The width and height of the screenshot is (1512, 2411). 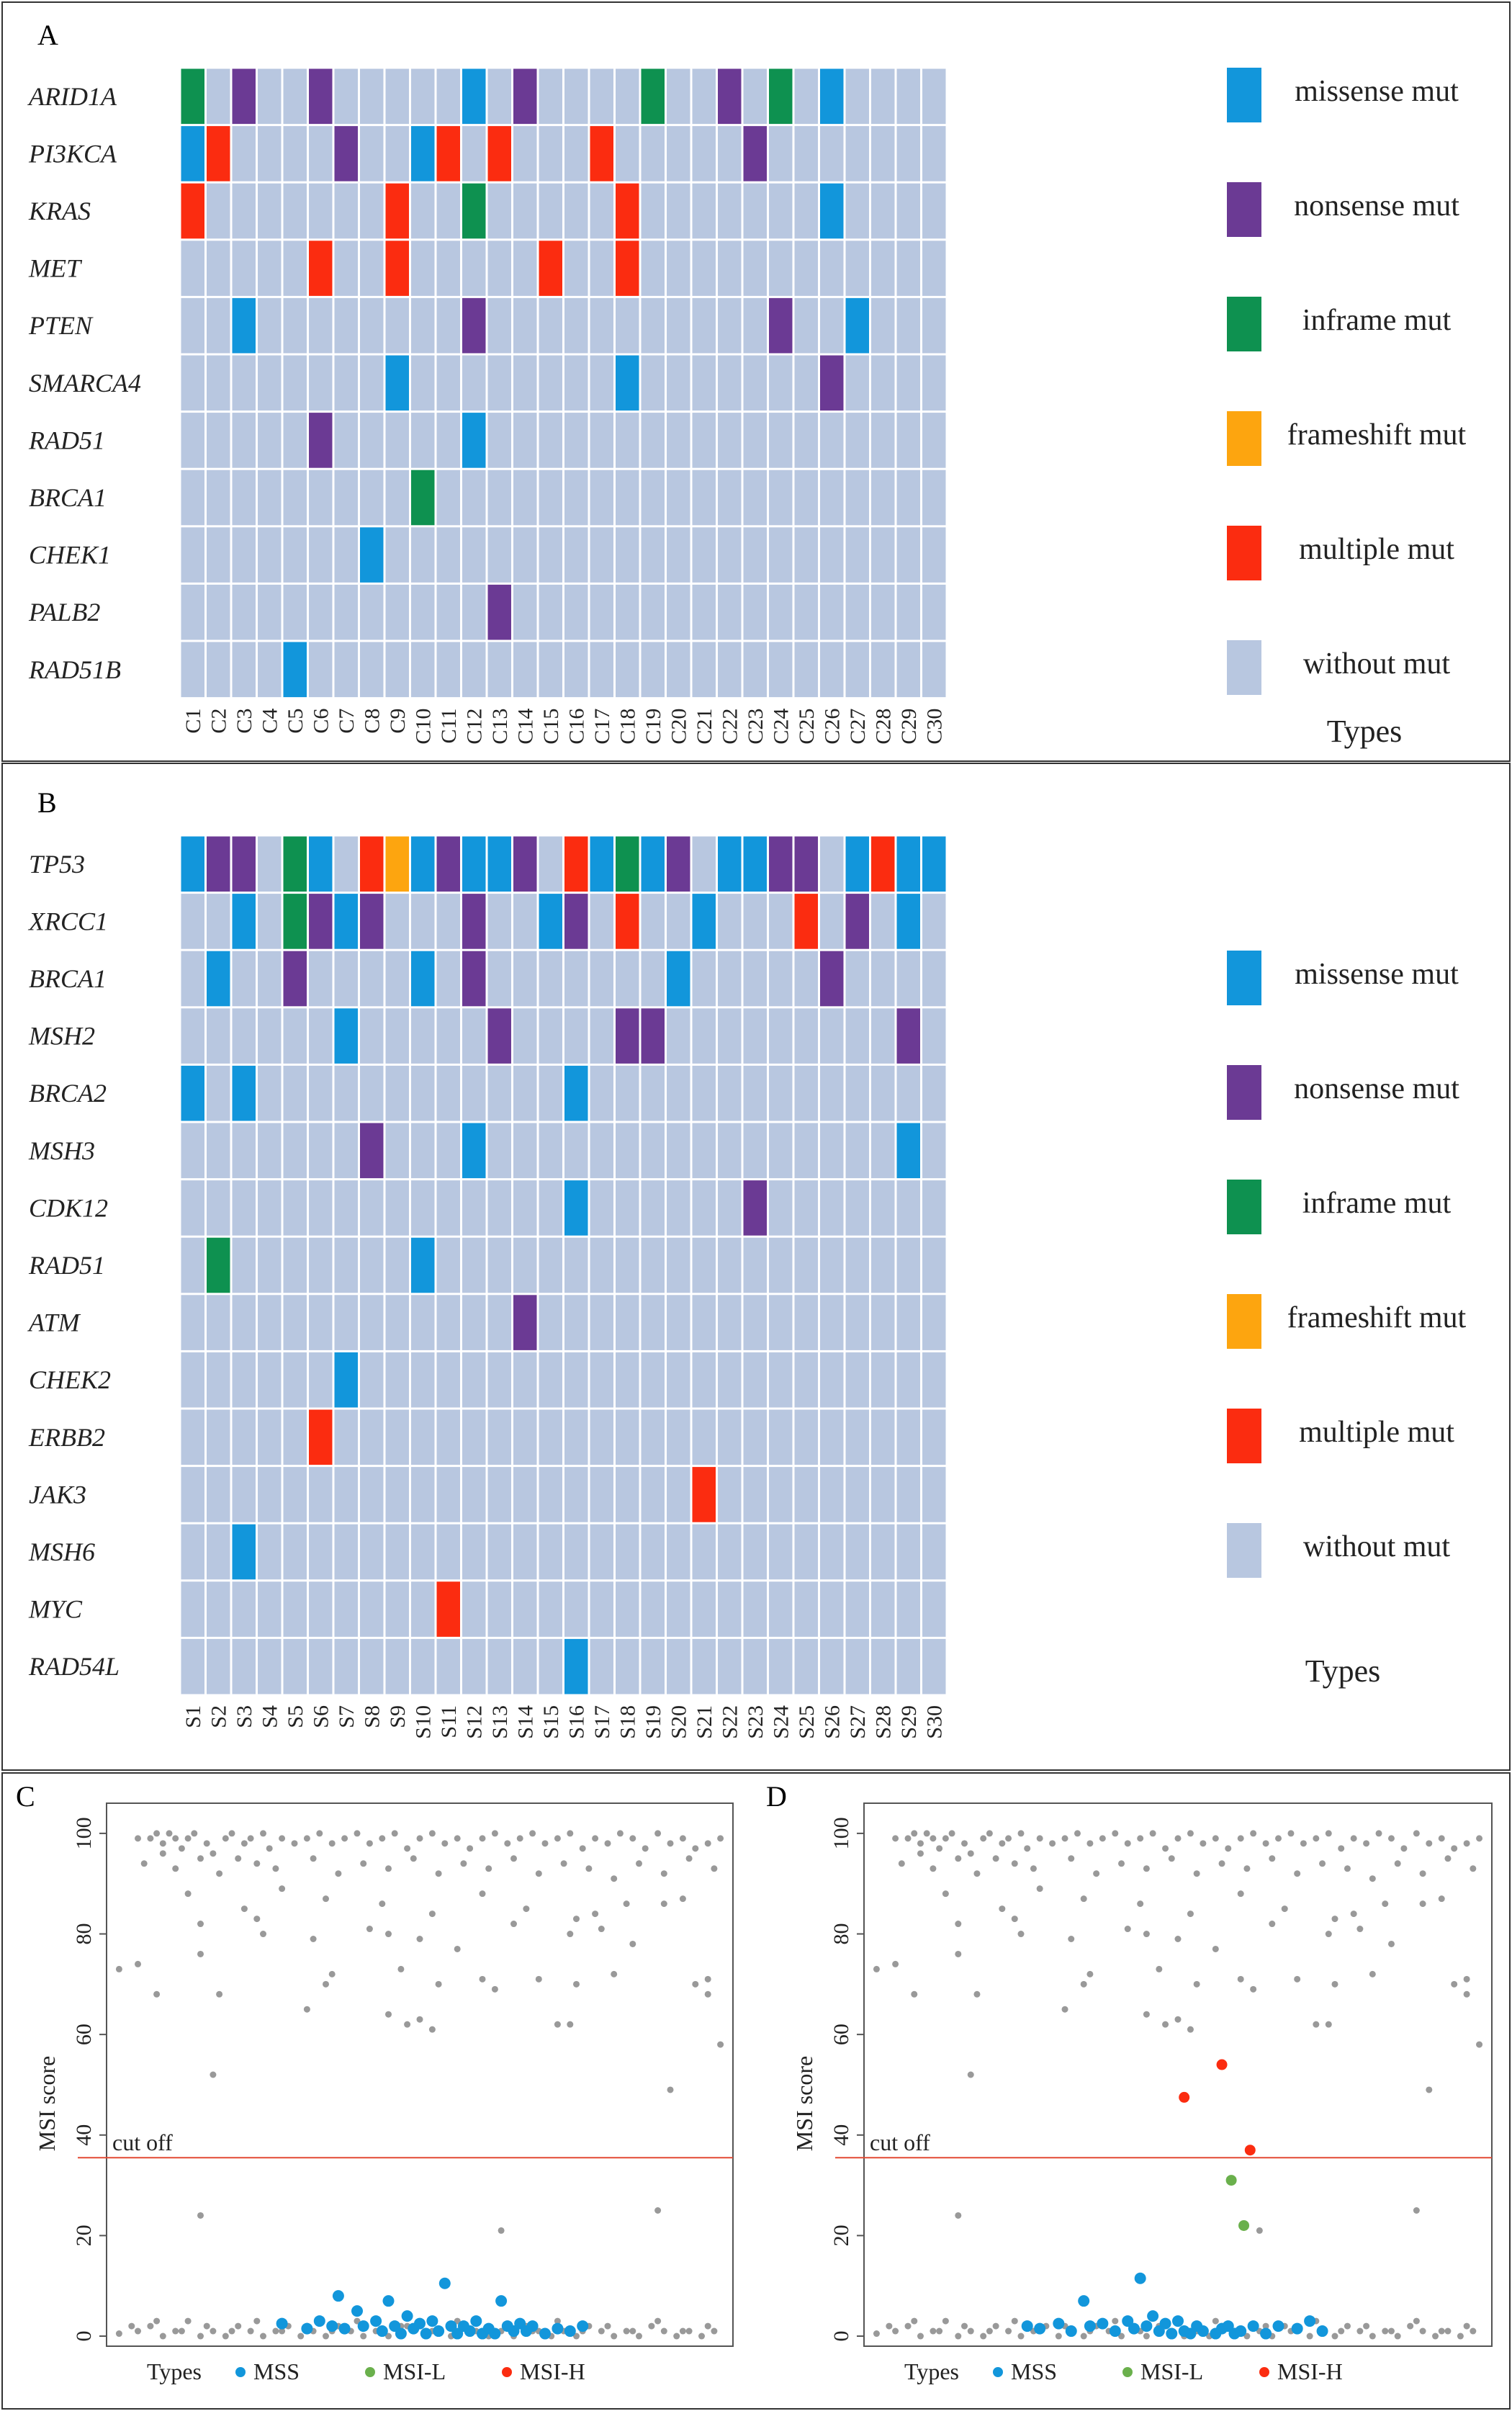 I want to click on heatmap-a-legend-swatch-multiple, so click(x=1244, y=553).